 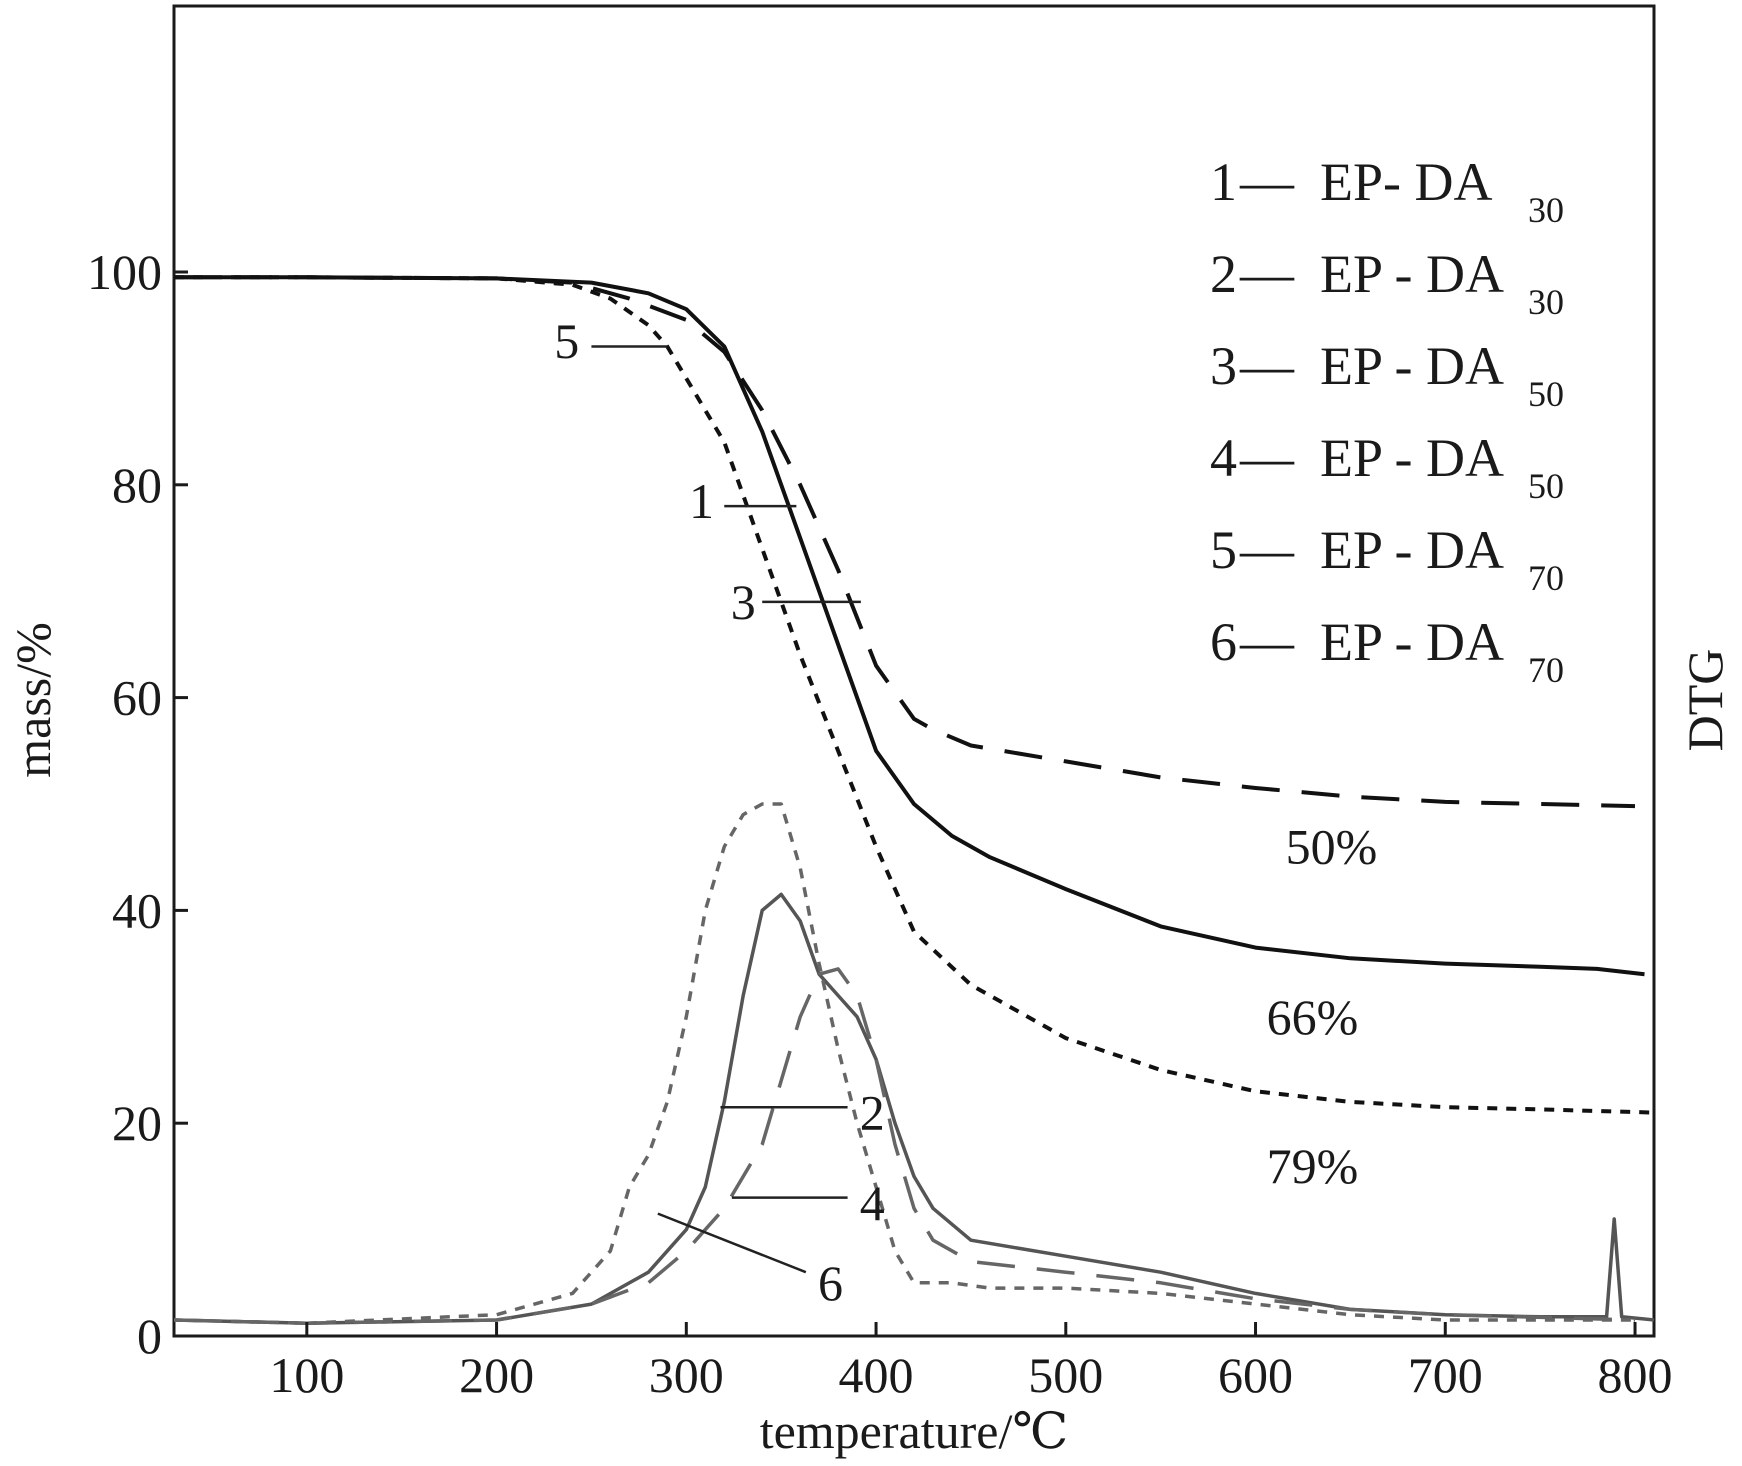 I want to click on y-tick-label: 60, so click(x=137, y=698).